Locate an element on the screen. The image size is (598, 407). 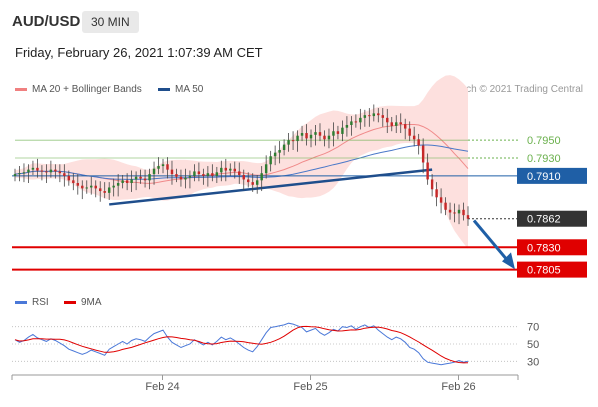
rsi-tick-30: 30 is located at coordinates (533, 362).